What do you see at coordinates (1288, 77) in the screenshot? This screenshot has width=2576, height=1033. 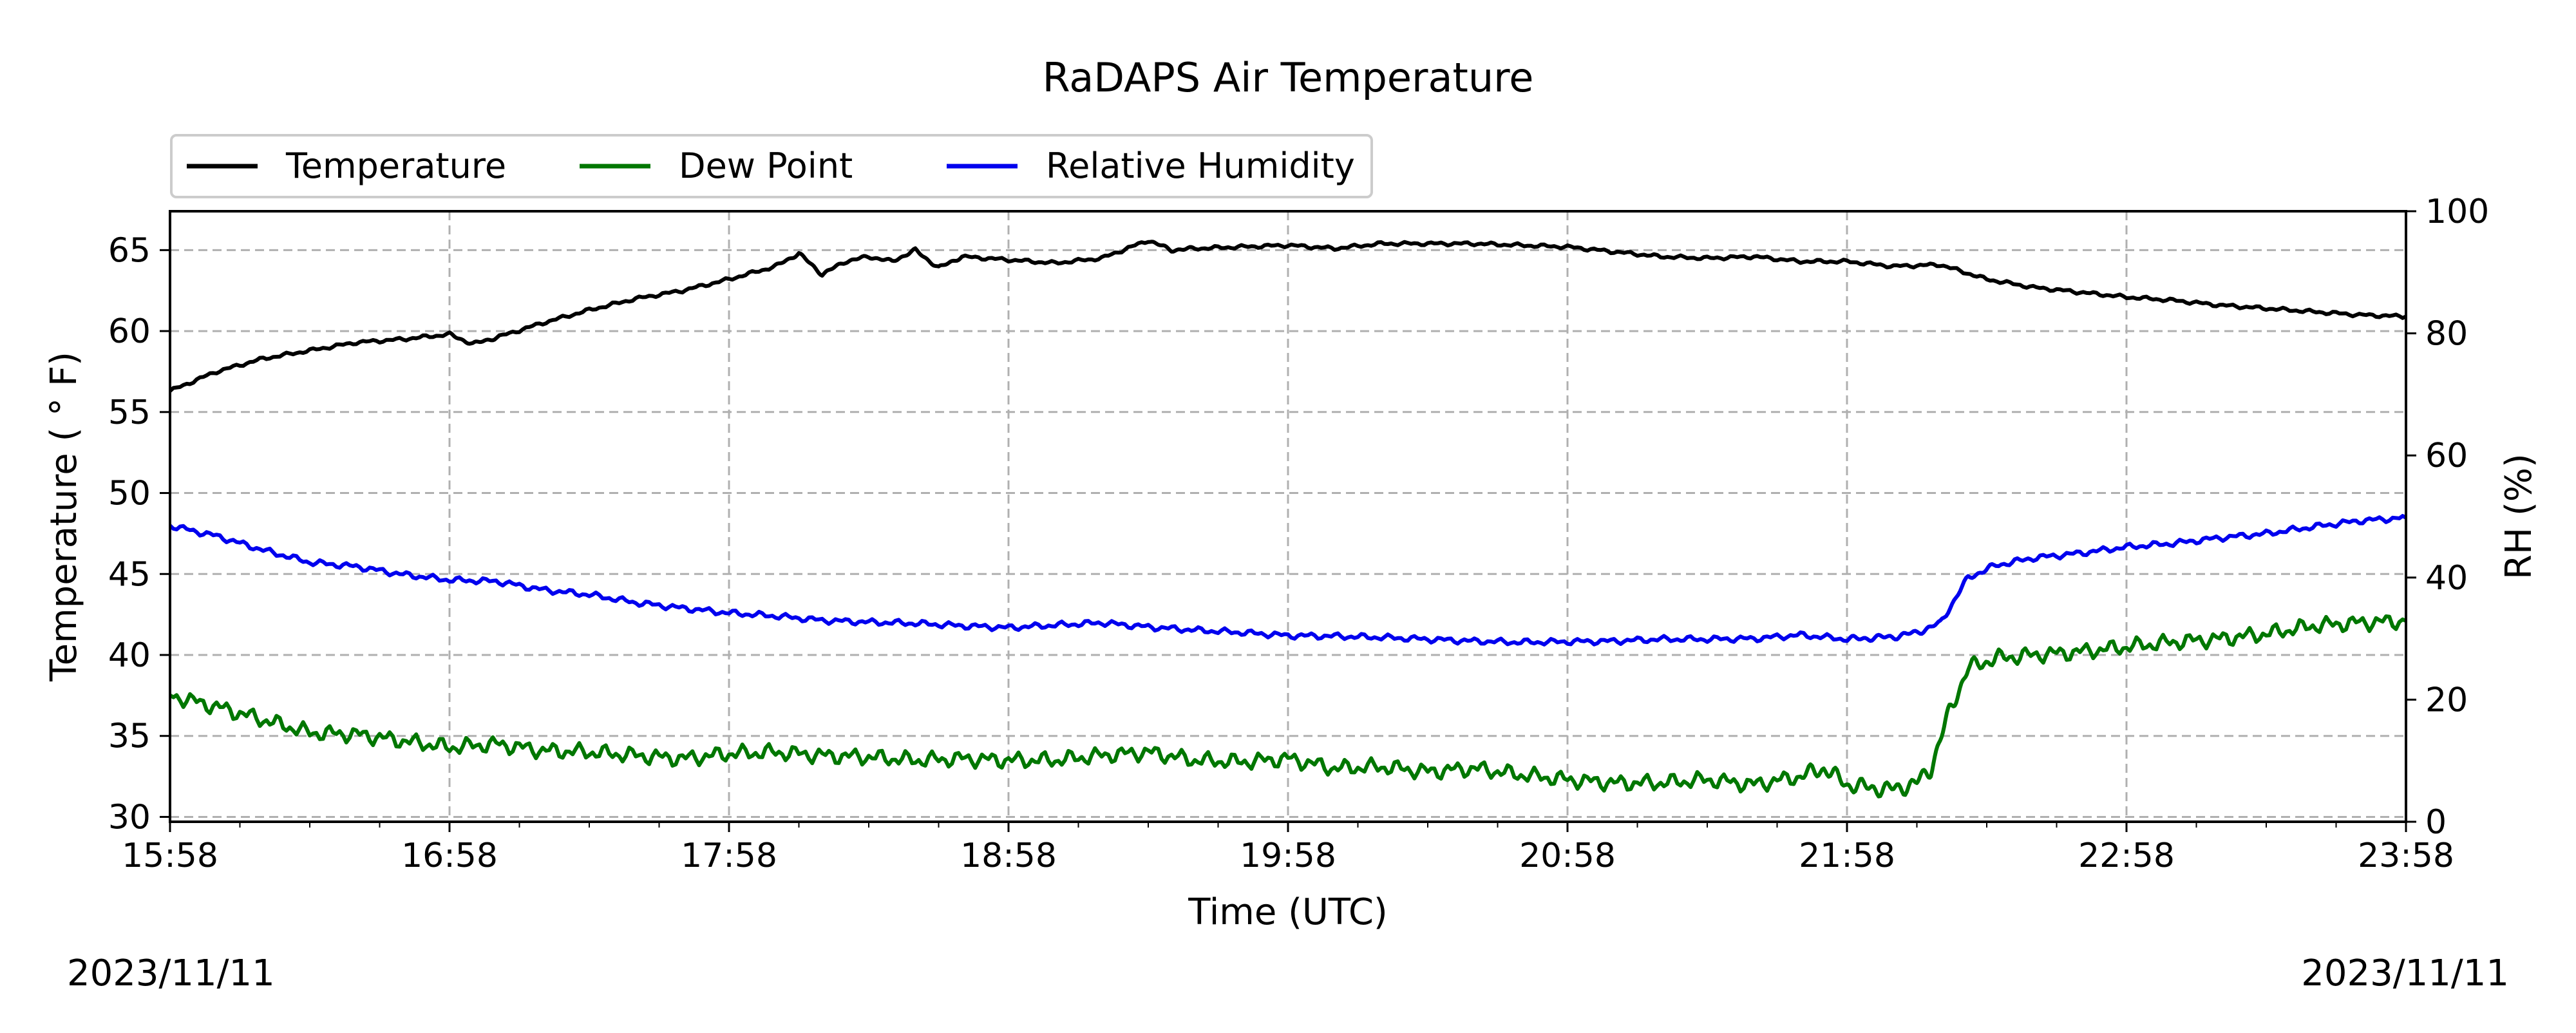 I see `chart-title: RaDAPS Air Temperature` at bounding box center [1288, 77].